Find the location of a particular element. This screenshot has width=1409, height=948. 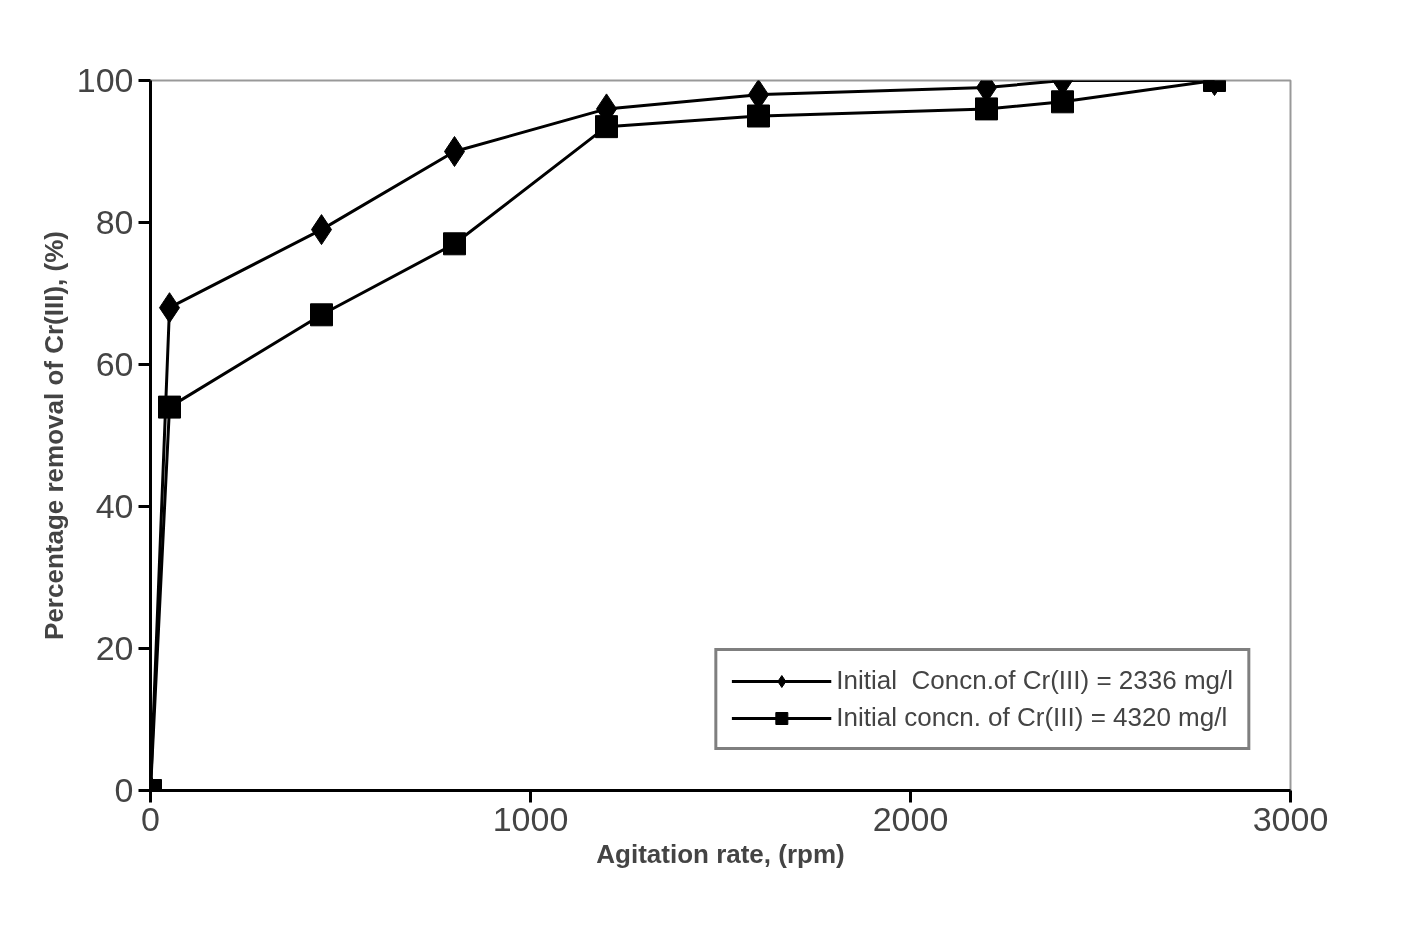

x-tick-label: 2000 is located at coordinates (910, 818).